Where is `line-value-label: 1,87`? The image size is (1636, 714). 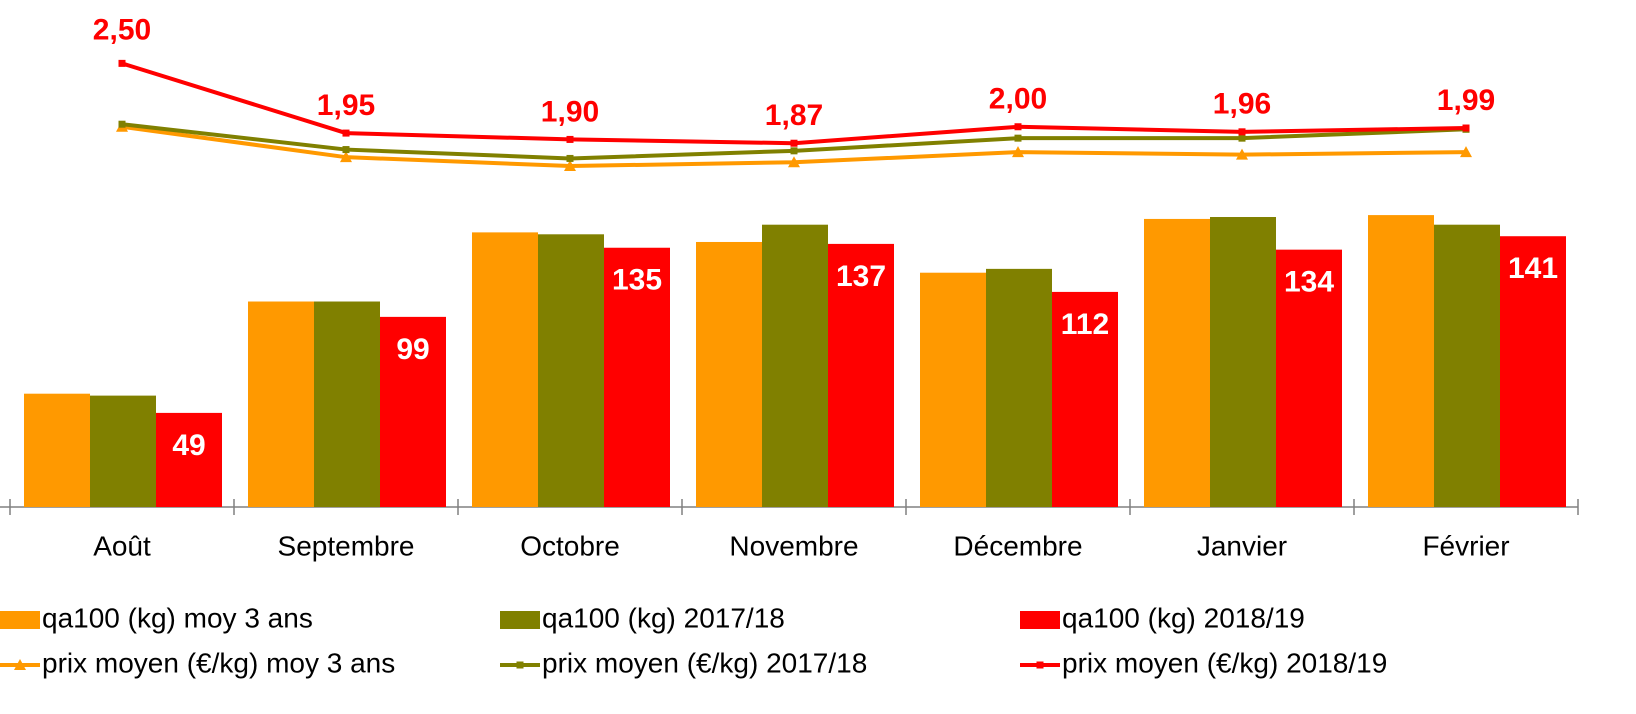
line-value-label: 1,87 is located at coordinates (794, 115).